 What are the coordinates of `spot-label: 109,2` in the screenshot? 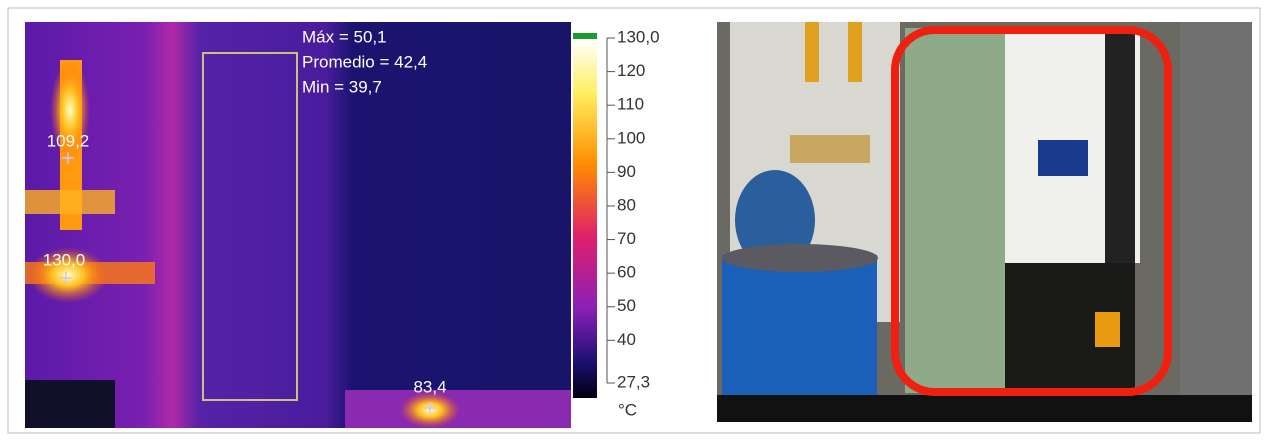 It's located at (68, 140).